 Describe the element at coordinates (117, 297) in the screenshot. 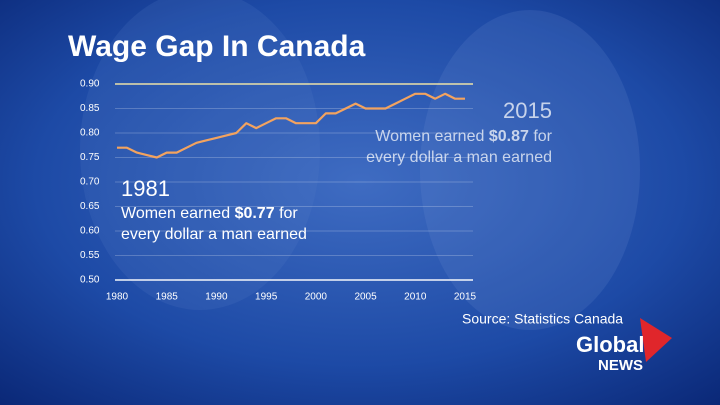

I see `x-tick-label: 1980` at that location.